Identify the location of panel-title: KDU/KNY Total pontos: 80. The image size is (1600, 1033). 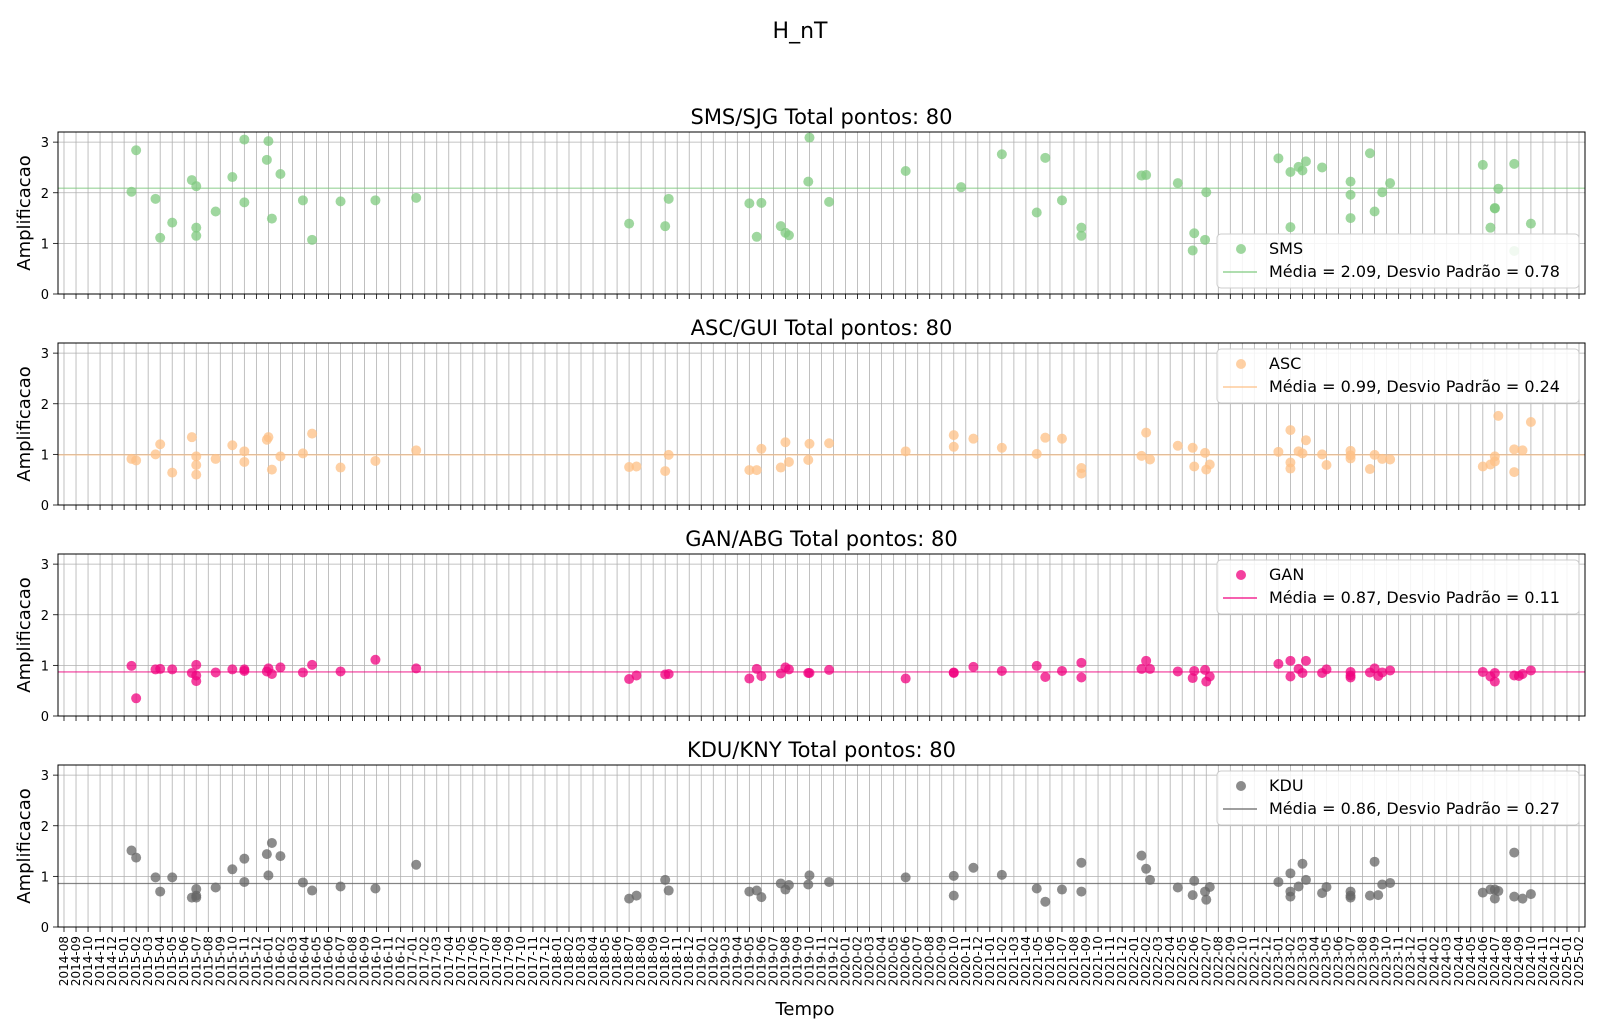
(821, 750).